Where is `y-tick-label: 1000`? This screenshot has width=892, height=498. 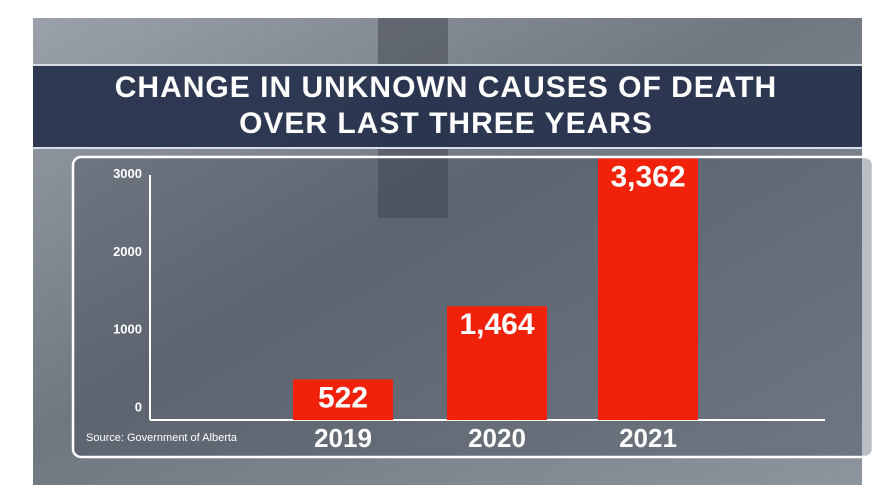
y-tick-label: 1000 is located at coordinates (127, 329).